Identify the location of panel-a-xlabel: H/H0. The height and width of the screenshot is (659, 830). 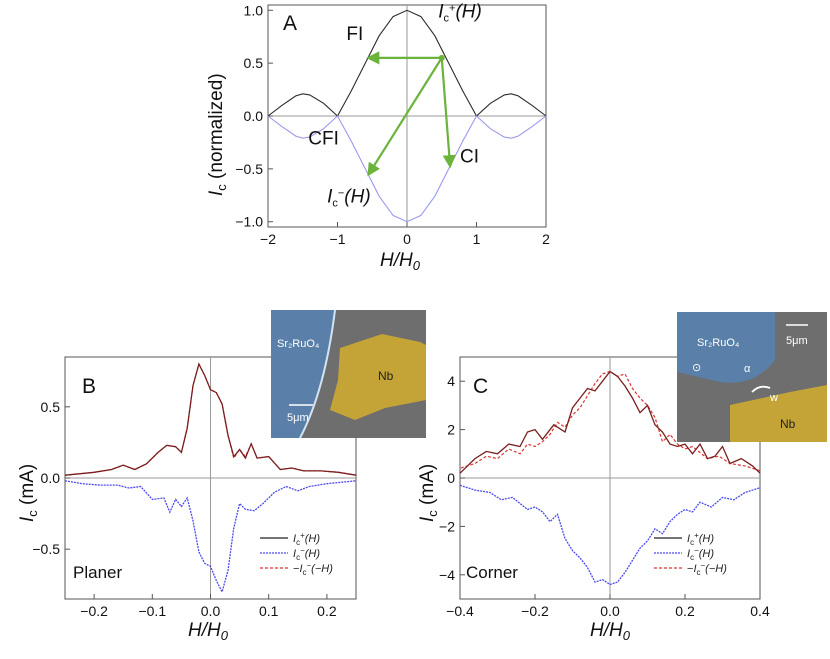
(400, 261).